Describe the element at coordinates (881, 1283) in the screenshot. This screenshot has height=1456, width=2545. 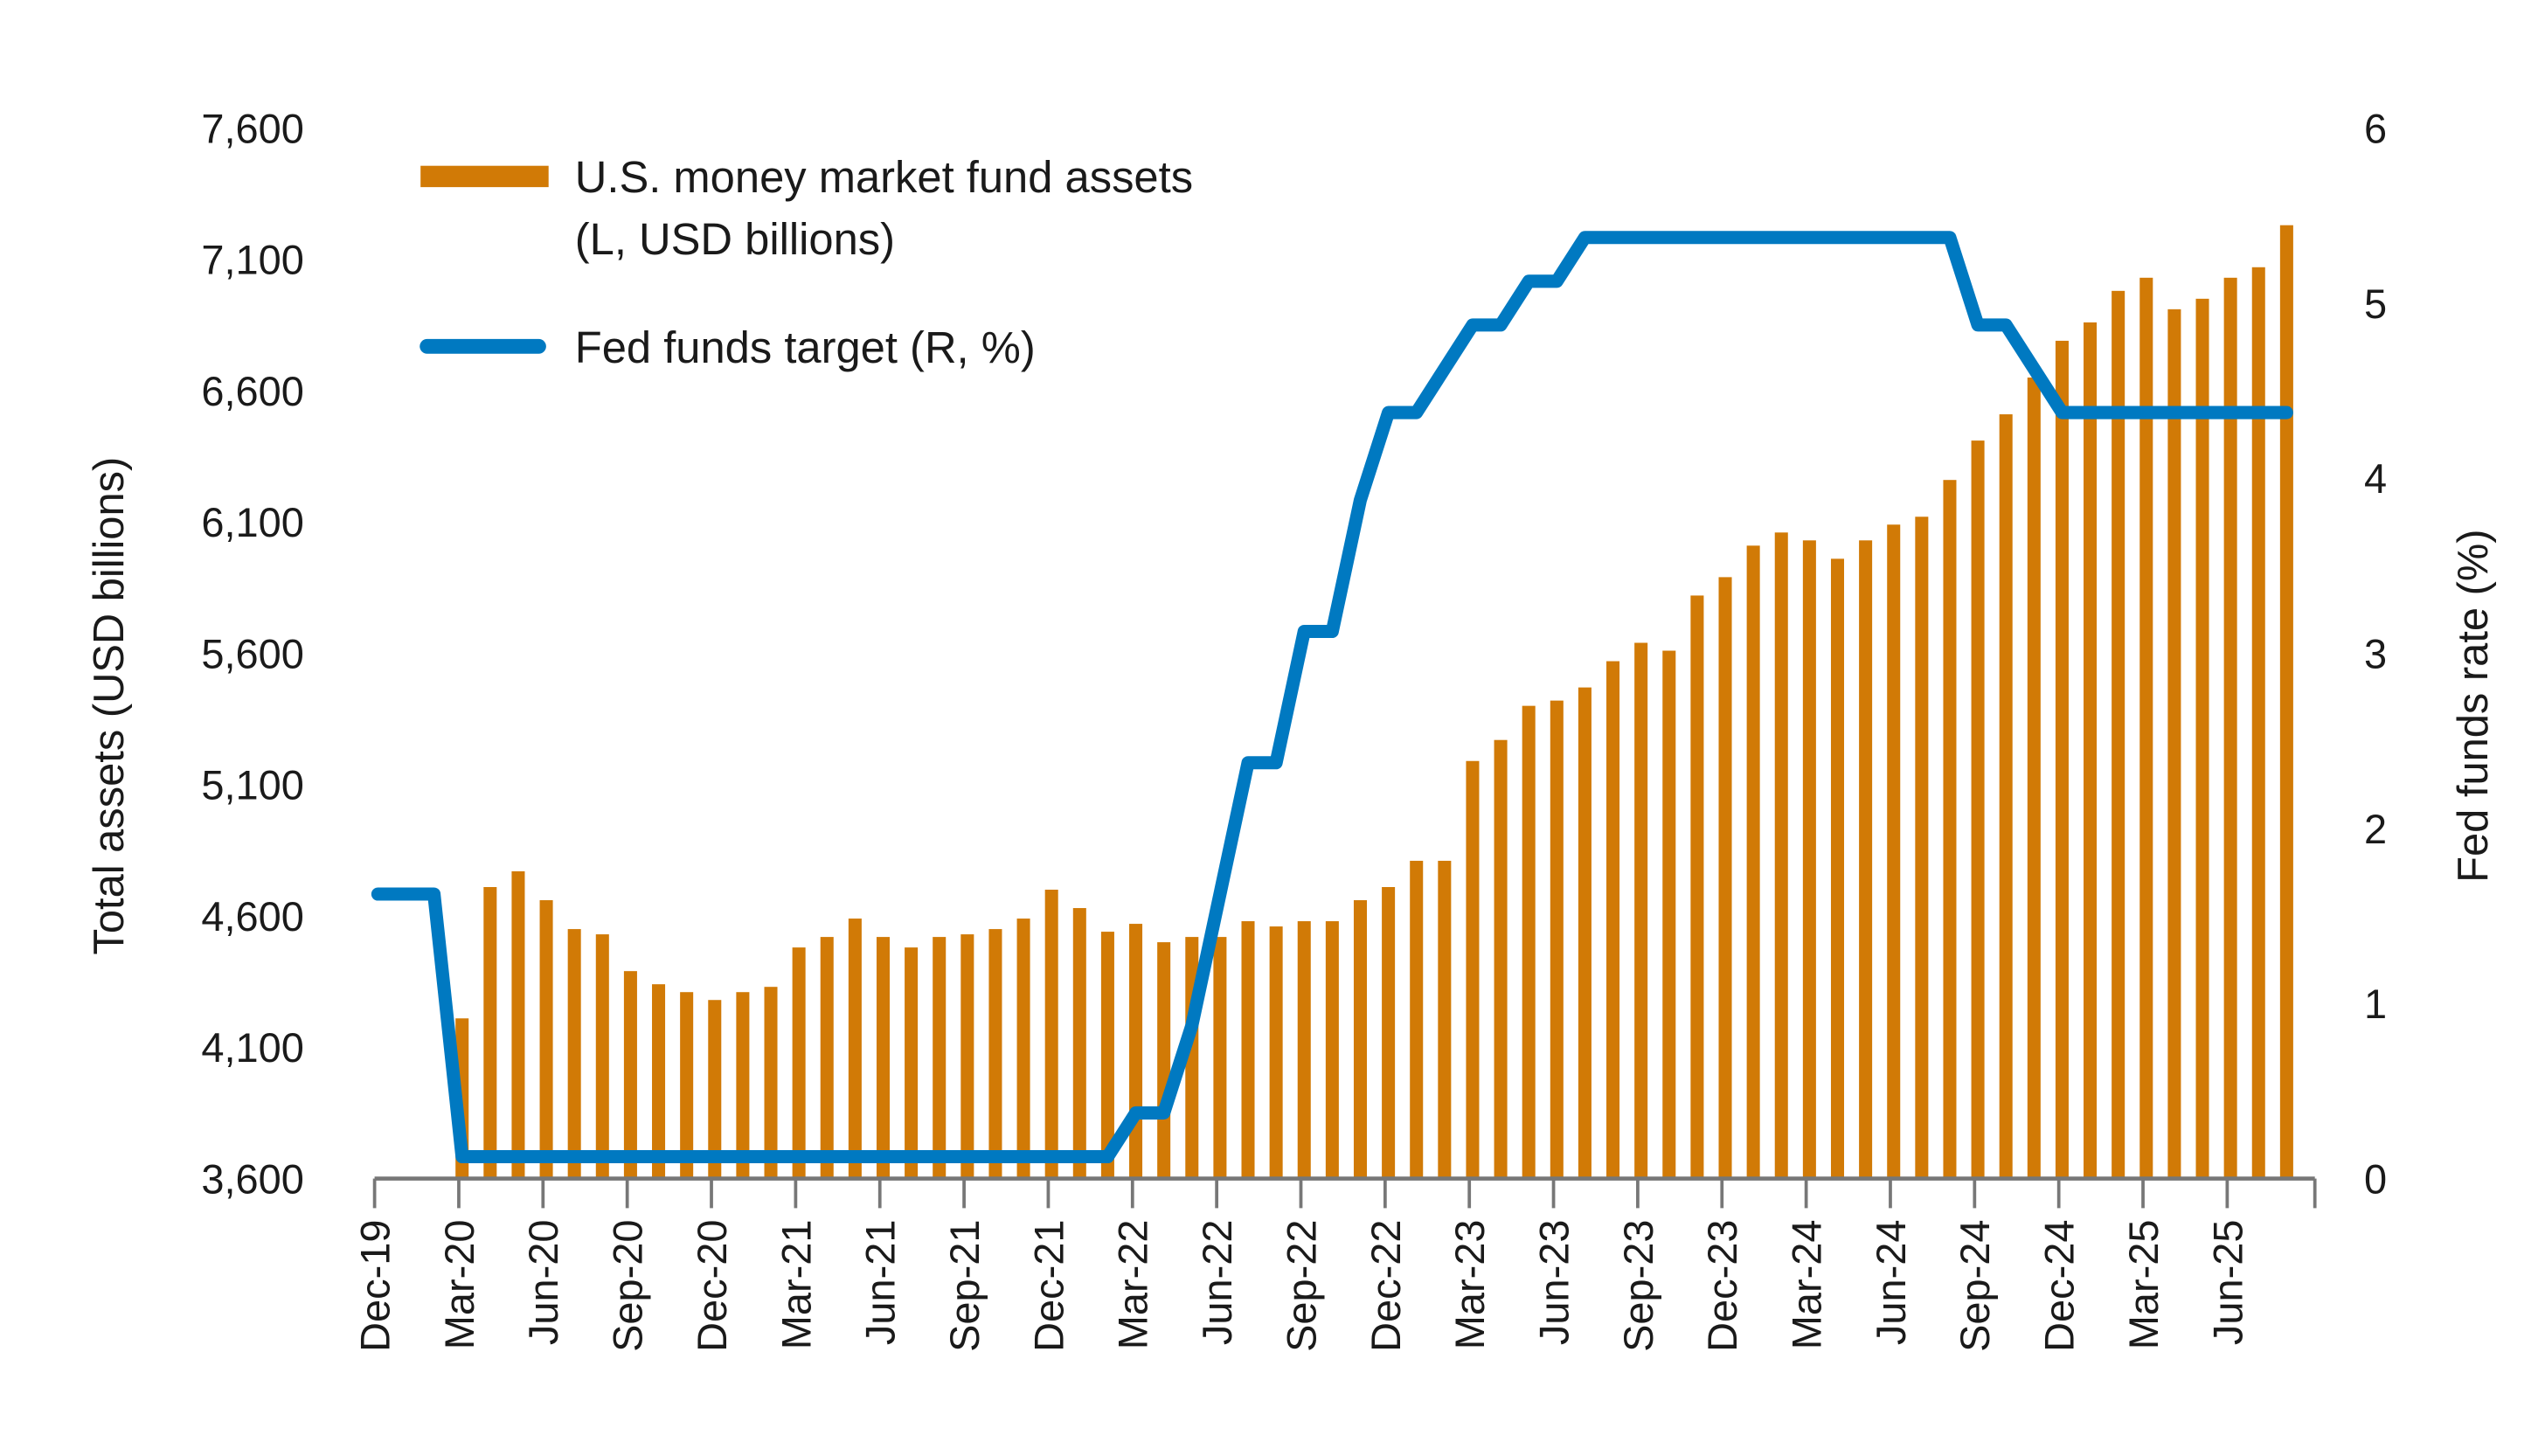
I see `x-axis-tick-label: Jun-21` at that location.